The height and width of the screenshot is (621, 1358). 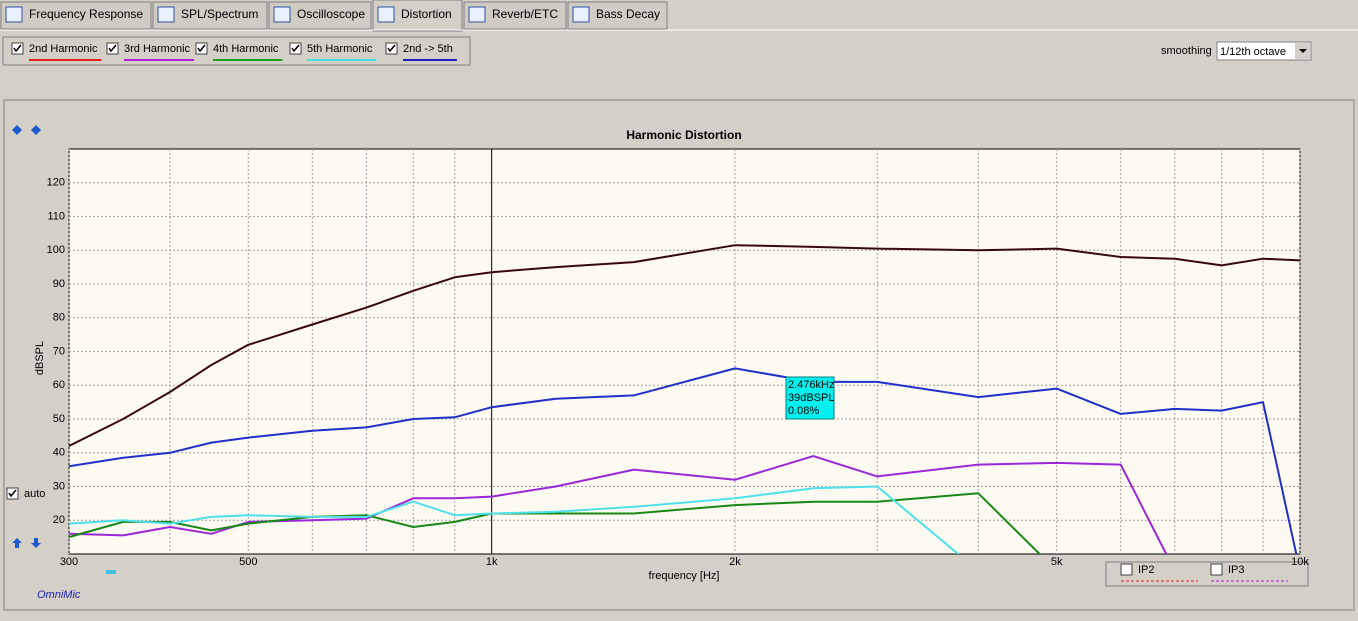 I want to click on y-tick-label: 30, so click(x=59, y=486).